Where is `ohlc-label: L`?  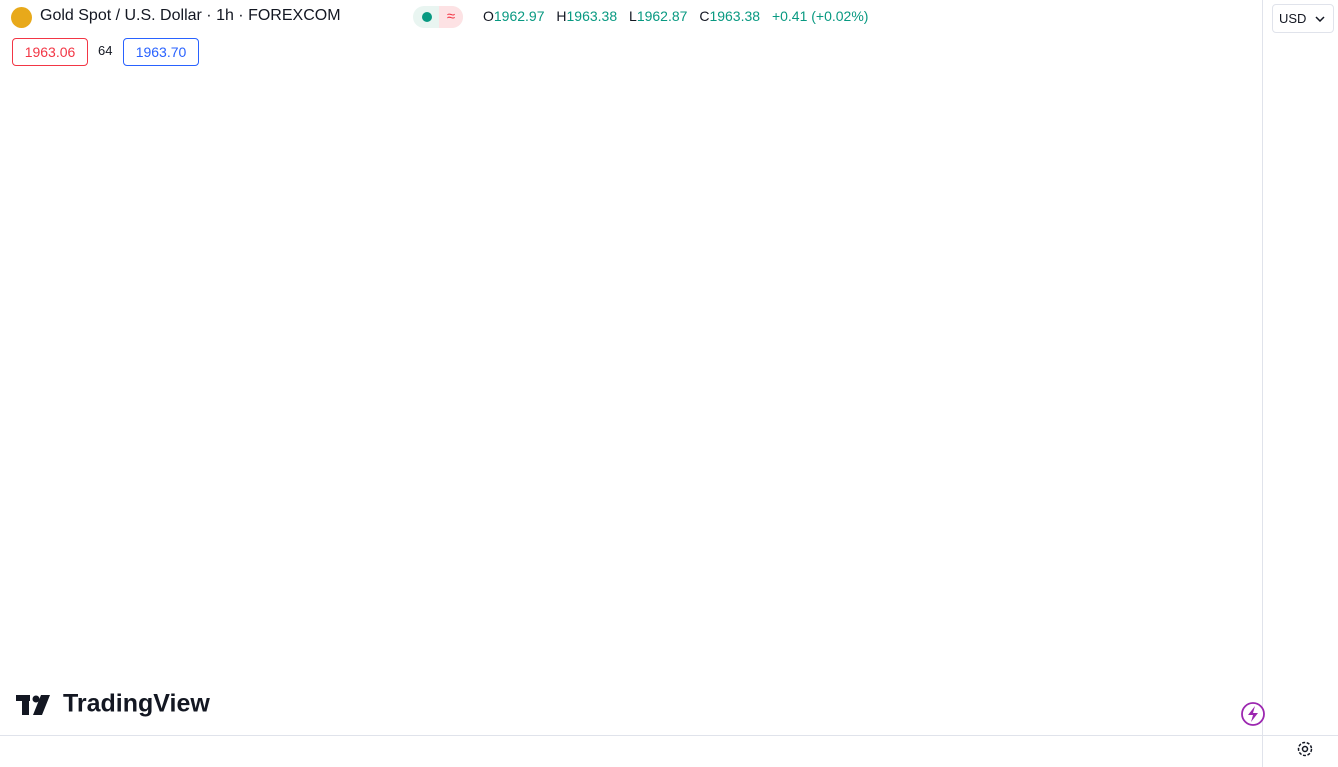 ohlc-label: L is located at coordinates (633, 16).